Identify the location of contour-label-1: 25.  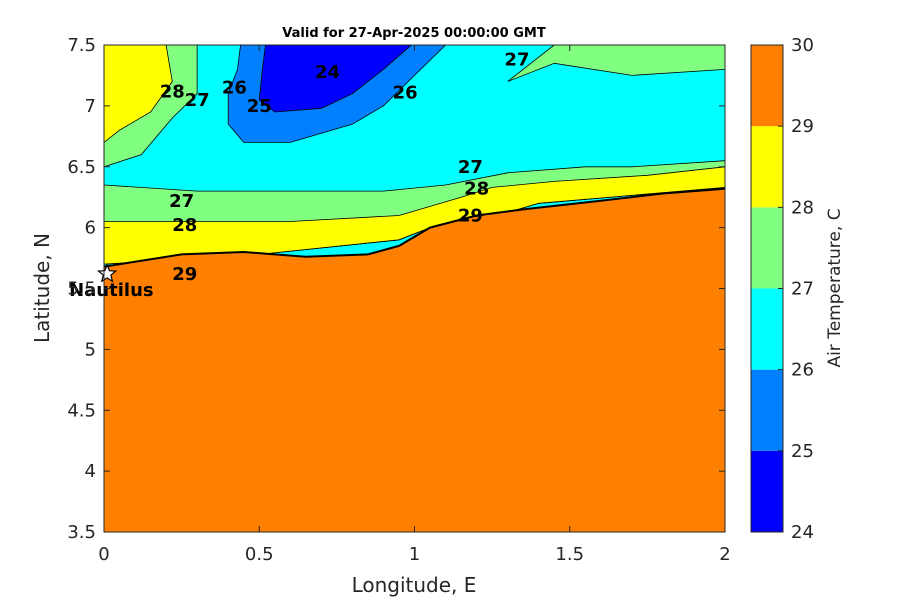
(259, 106).